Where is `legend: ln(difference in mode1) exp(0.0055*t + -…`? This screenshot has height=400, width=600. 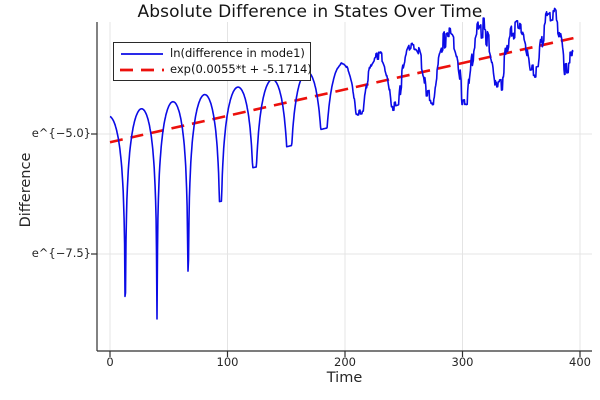 legend: ln(difference in mode1) exp(0.0055*t + -… is located at coordinates (212, 61).